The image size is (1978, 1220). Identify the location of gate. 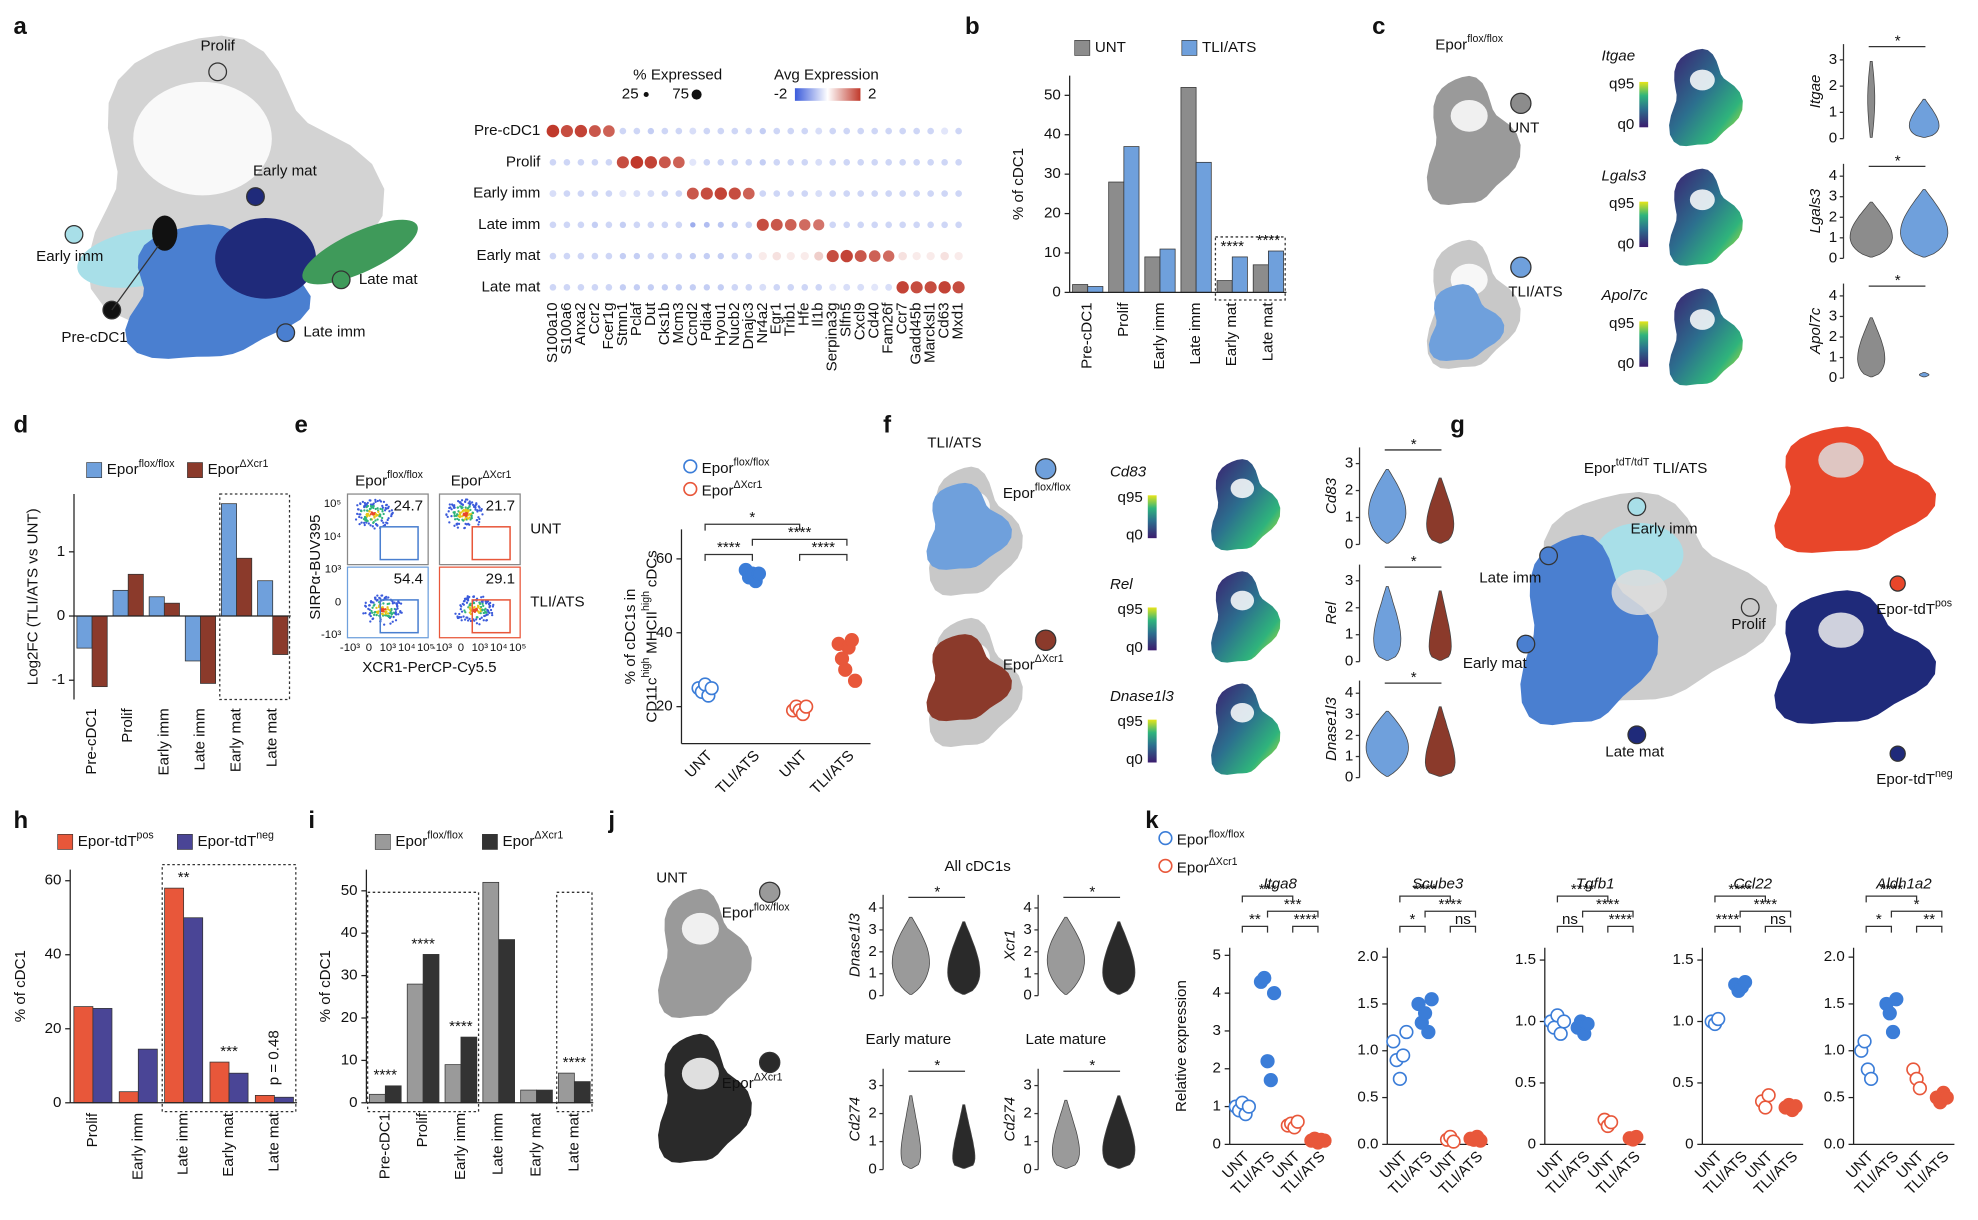
(399, 543).